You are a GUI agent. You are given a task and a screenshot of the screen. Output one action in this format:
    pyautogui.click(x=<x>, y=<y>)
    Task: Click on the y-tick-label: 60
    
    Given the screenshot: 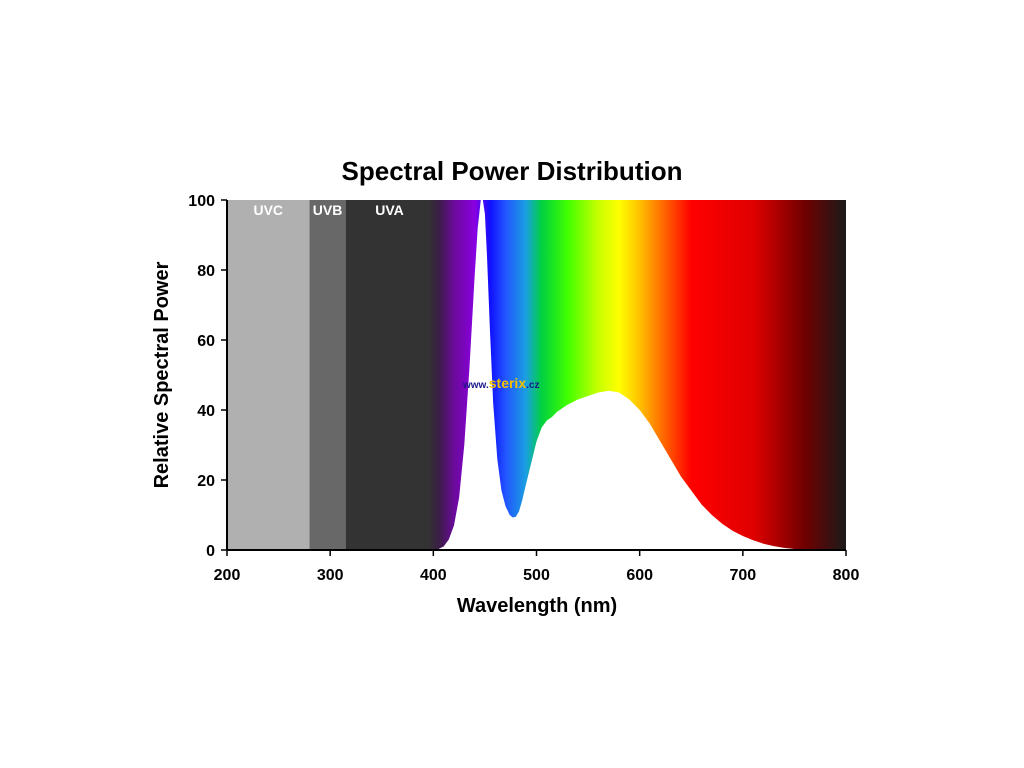 What is the action you would take?
    pyautogui.click(x=206, y=341)
    